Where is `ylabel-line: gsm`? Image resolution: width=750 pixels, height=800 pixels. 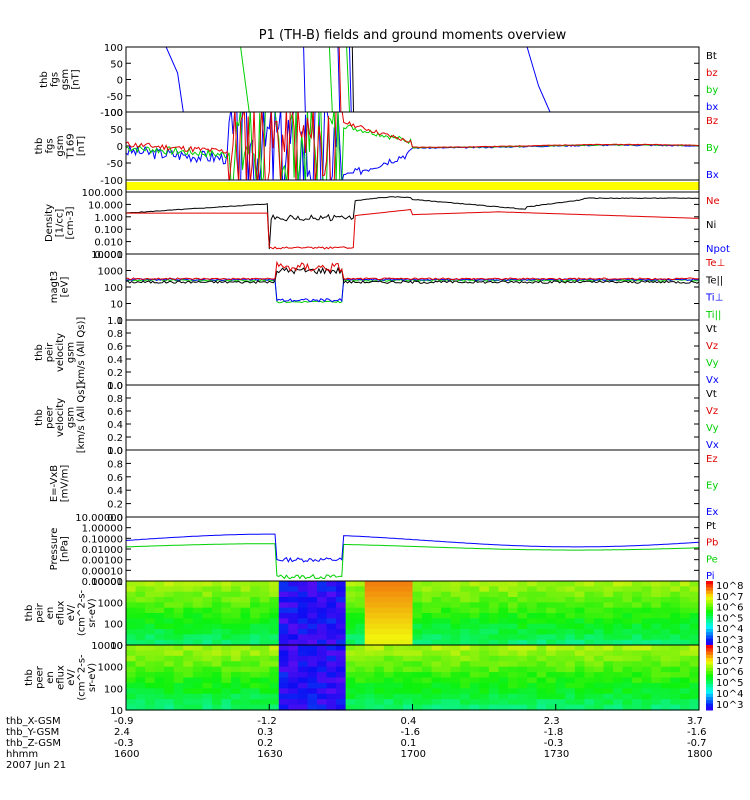
ylabel-line: gsm is located at coordinates (71, 417).